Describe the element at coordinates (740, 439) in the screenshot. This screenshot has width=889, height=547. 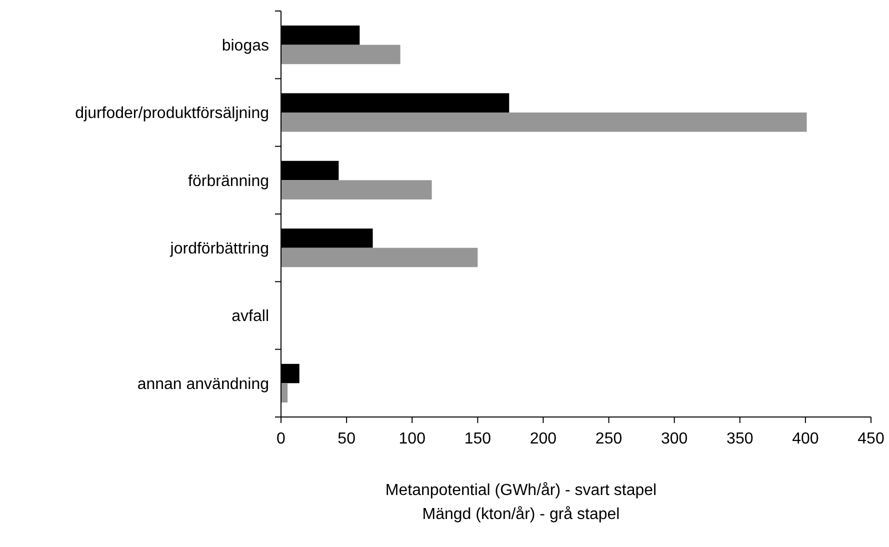
I see `x-tick-label: 350` at that location.